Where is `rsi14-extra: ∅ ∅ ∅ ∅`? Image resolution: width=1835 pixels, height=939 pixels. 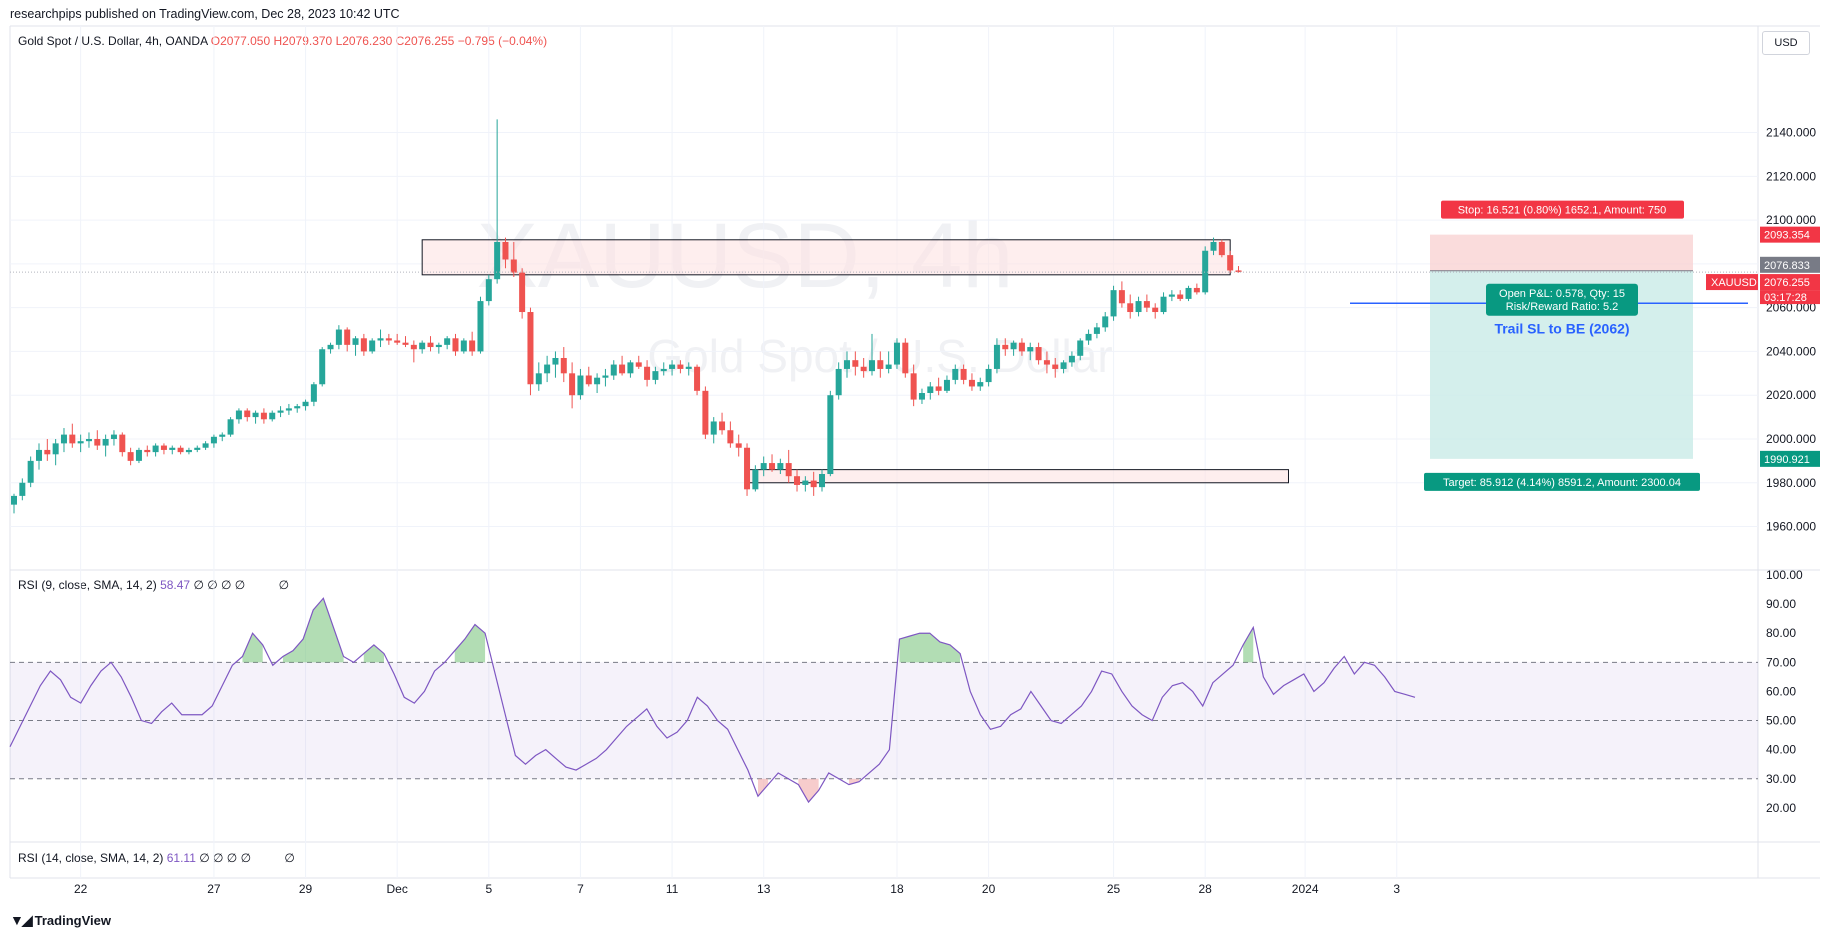 rsi14-extra: ∅ ∅ ∅ ∅ is located at coordinates (225, 858).